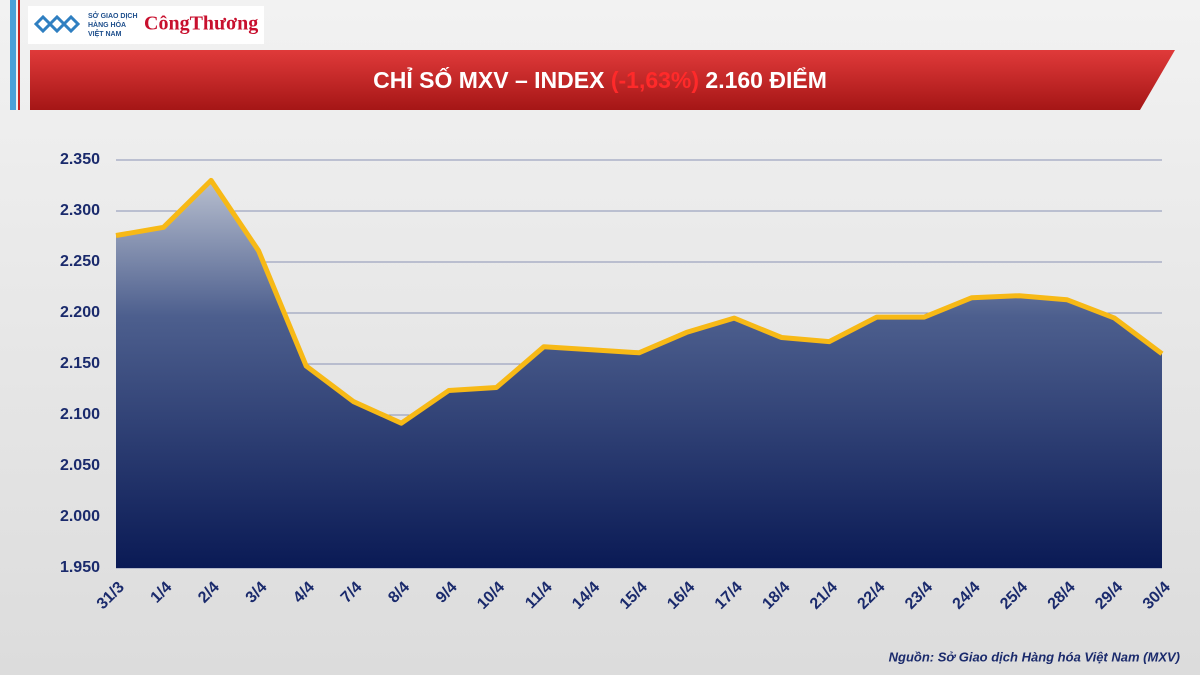 The image size is (1200, 675). I want to click on title-banner, so click(602, 80).